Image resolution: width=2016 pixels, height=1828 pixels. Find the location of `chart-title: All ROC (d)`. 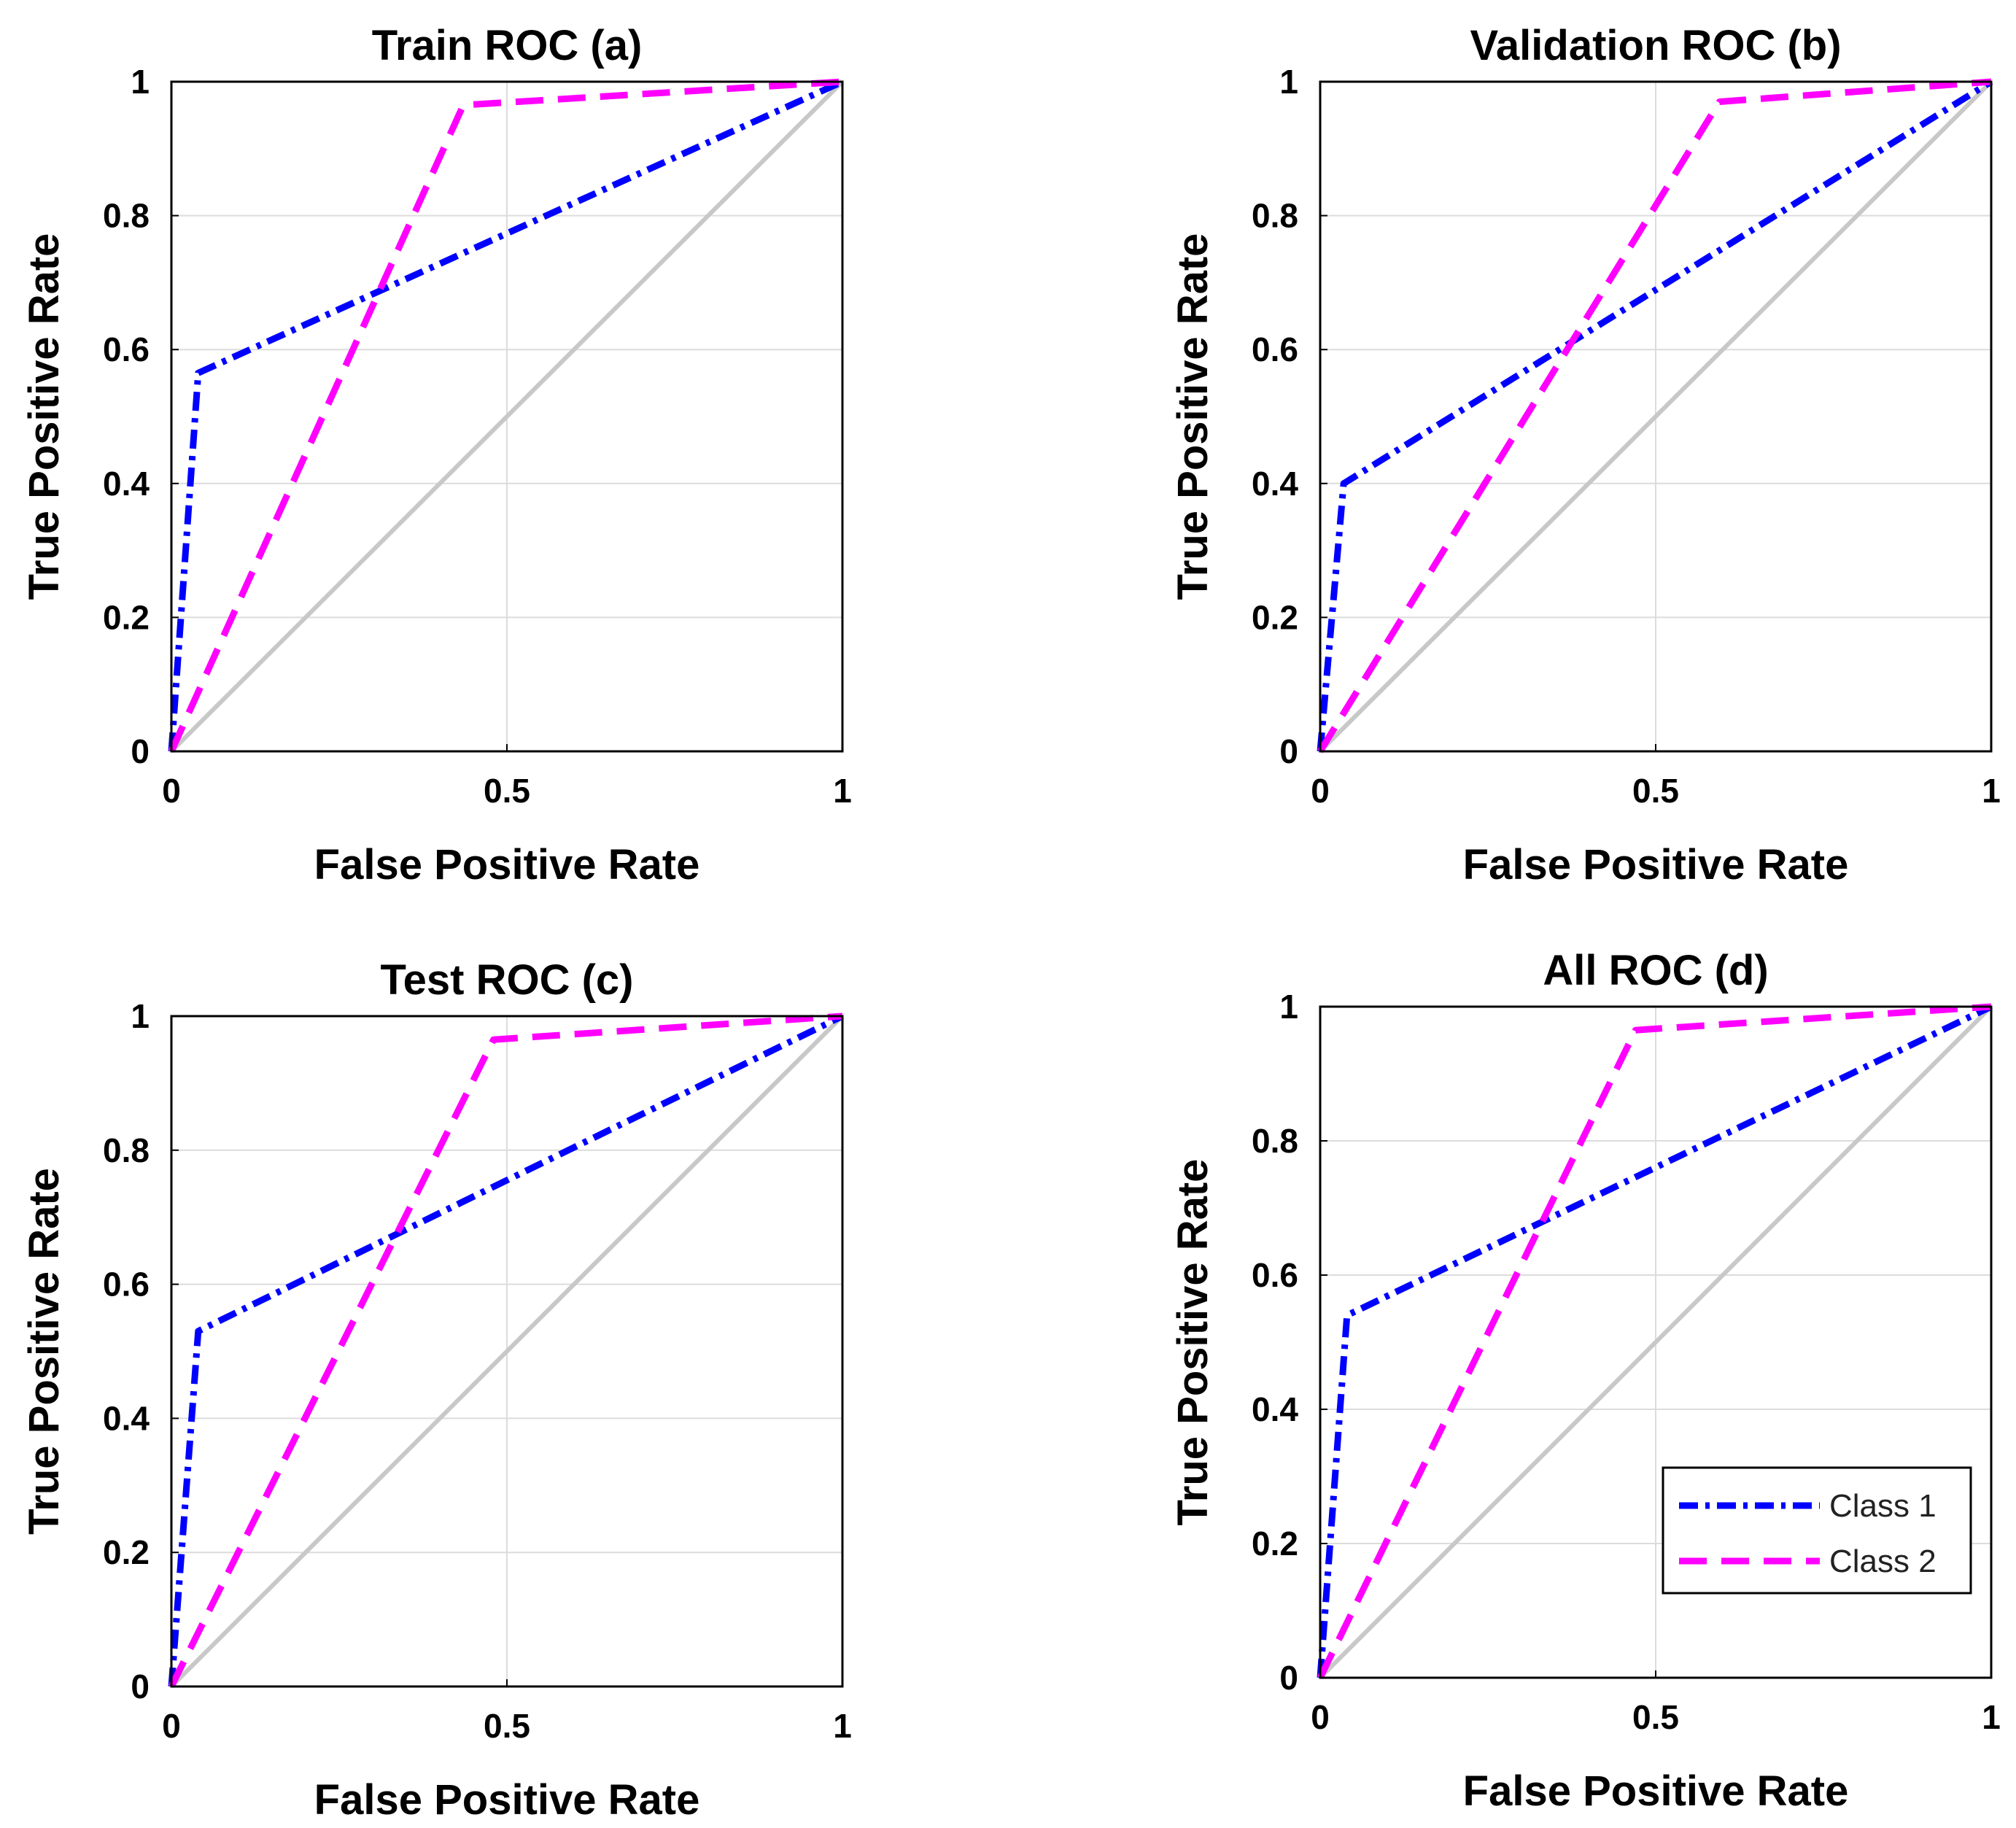

chart-title: All ROC (d) is located at coordinates (1656, 970).